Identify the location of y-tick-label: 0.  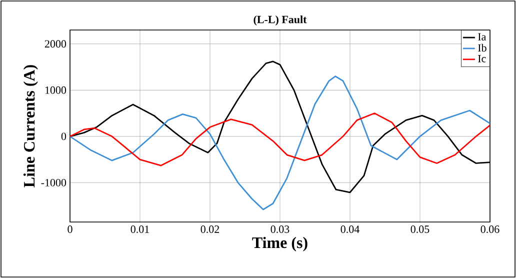
(63, 136).